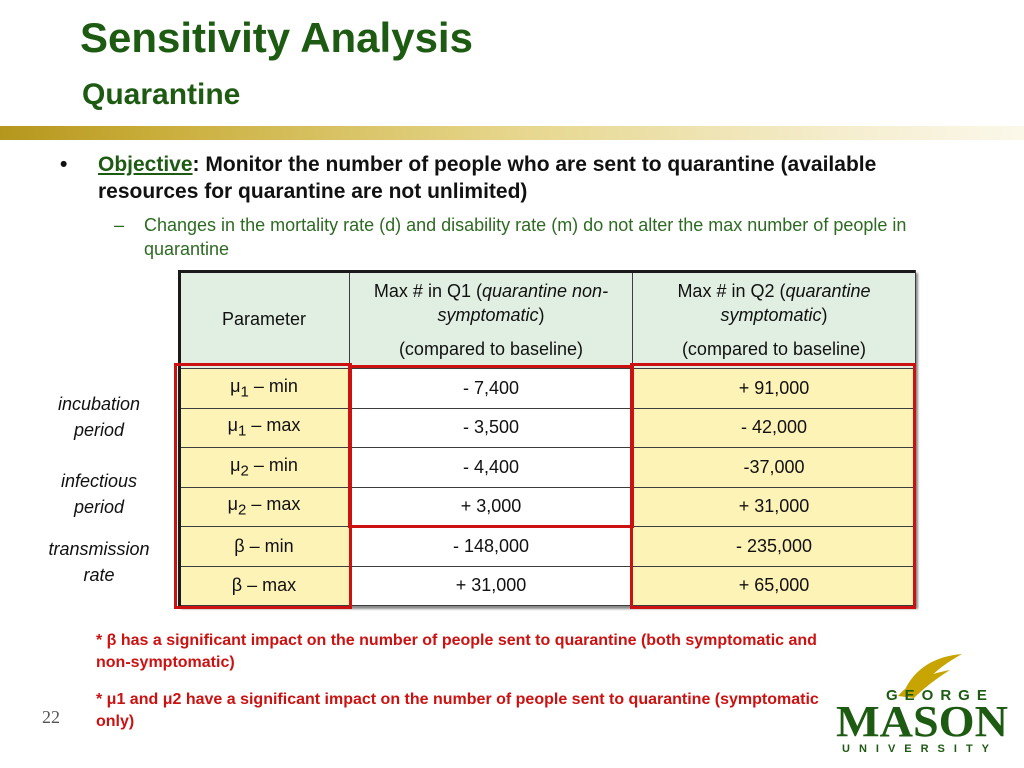 The height and width of the screenshot is (768, 1024). I want to click on slide-subtitle: Quarantine, so click(161, 94).